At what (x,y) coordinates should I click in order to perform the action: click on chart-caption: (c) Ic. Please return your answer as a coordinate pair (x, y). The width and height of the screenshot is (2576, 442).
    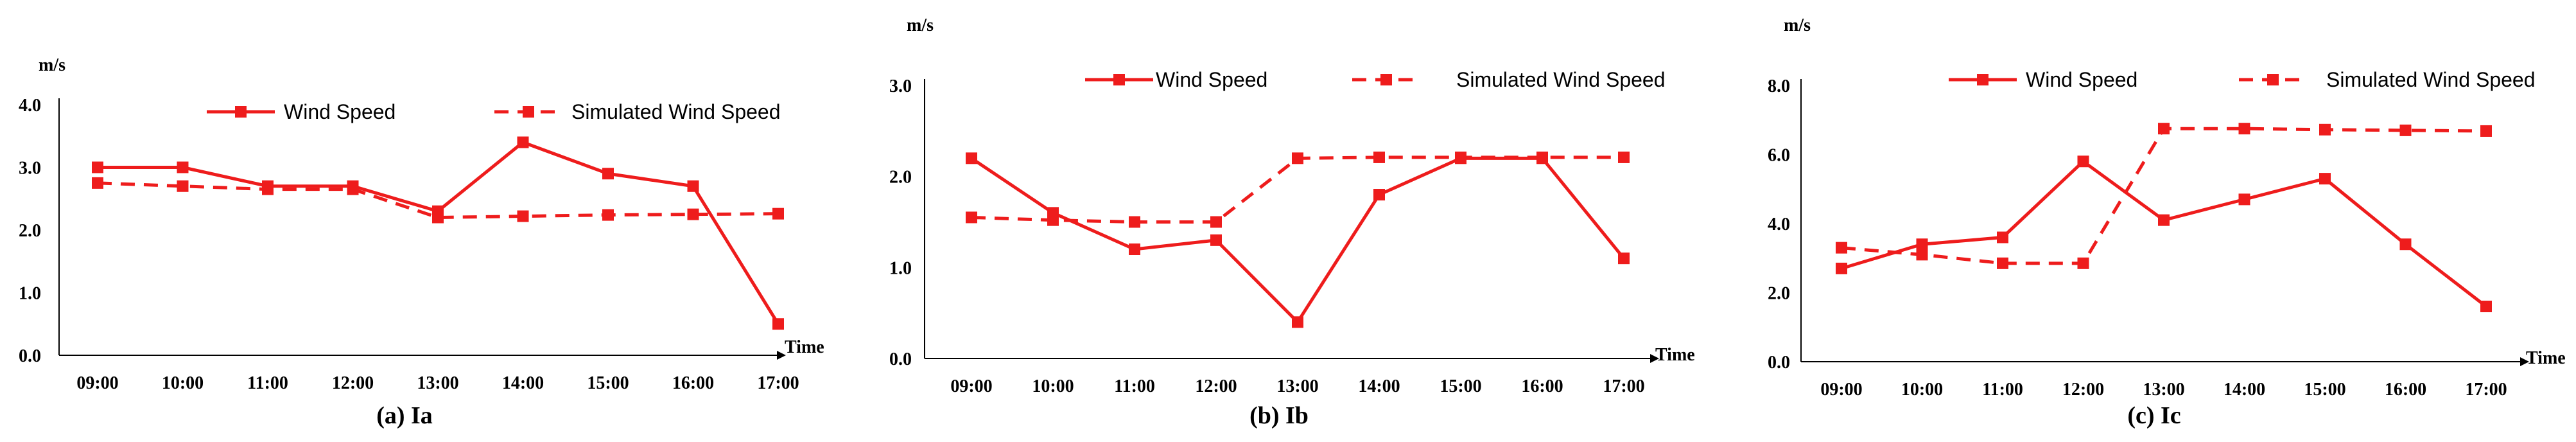
    Looking at the image, I should click on (2153, 415).